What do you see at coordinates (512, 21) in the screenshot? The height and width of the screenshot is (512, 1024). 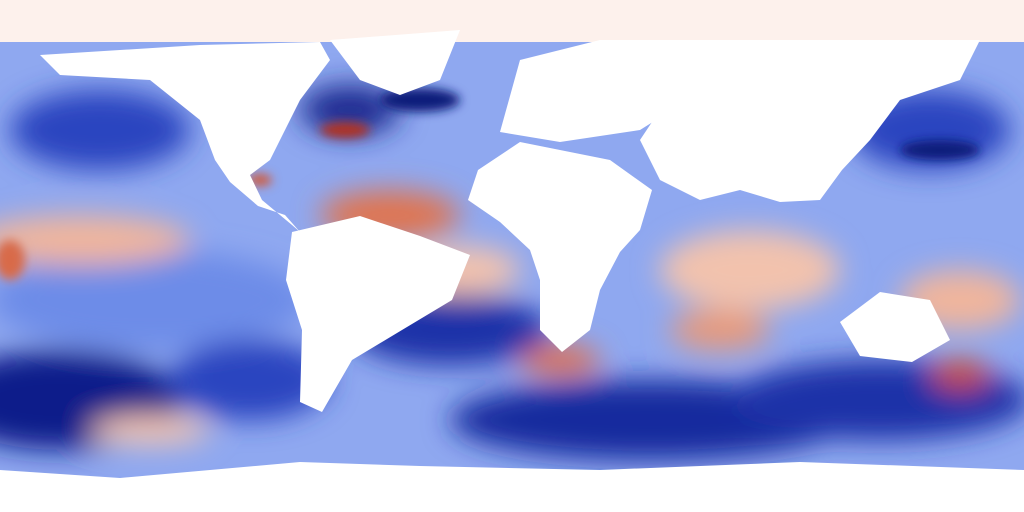 I see `polar-band` at bounding box center [512, 21].